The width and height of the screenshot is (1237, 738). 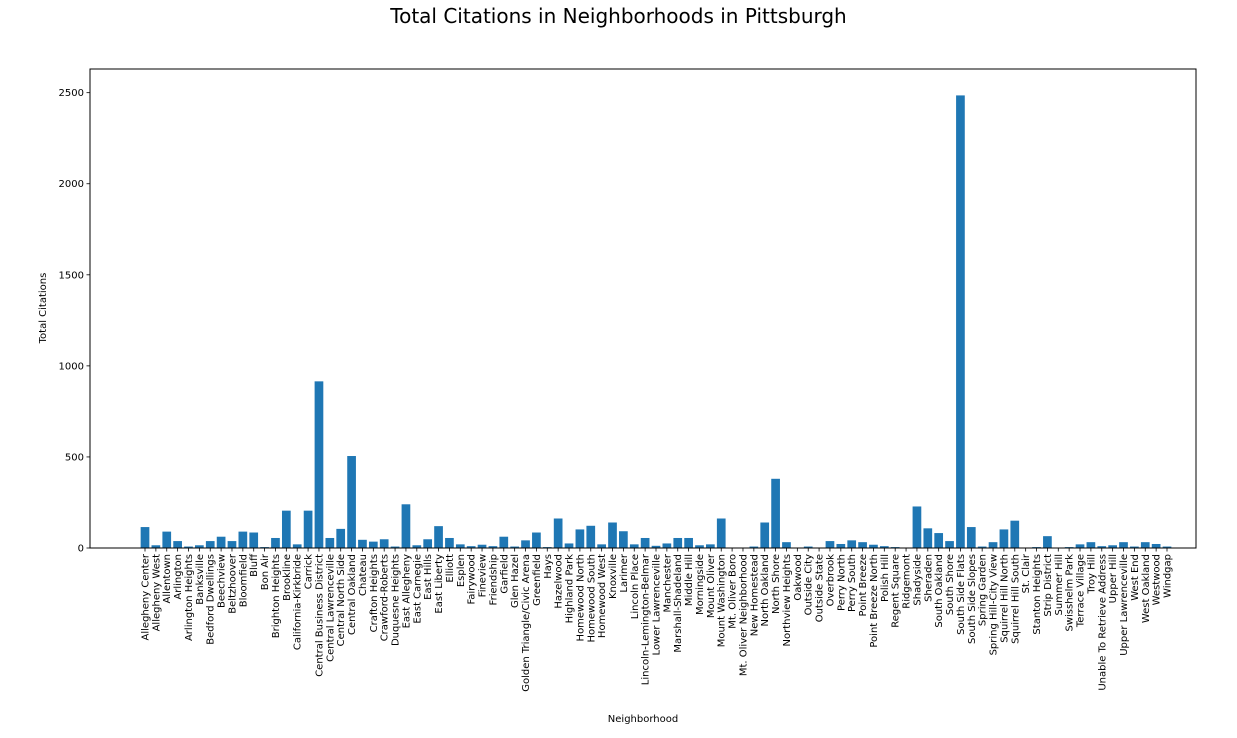 What do you see at coordinates (754, 595) in the screenshot?
I see `x-tick-label: New Homestead` at bounding box center [754, 595].